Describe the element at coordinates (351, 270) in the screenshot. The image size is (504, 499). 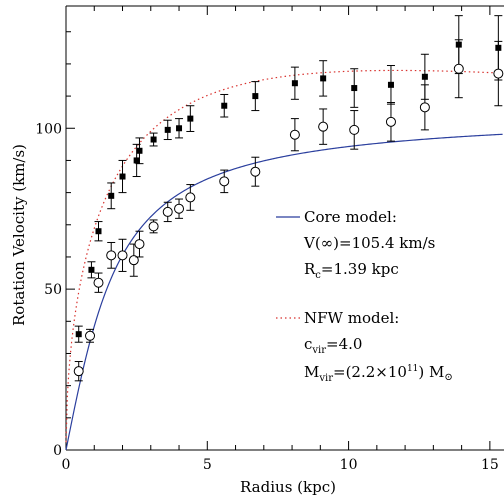
I see `core-model-rc-label: Rc=1.39 kpc` at that location.